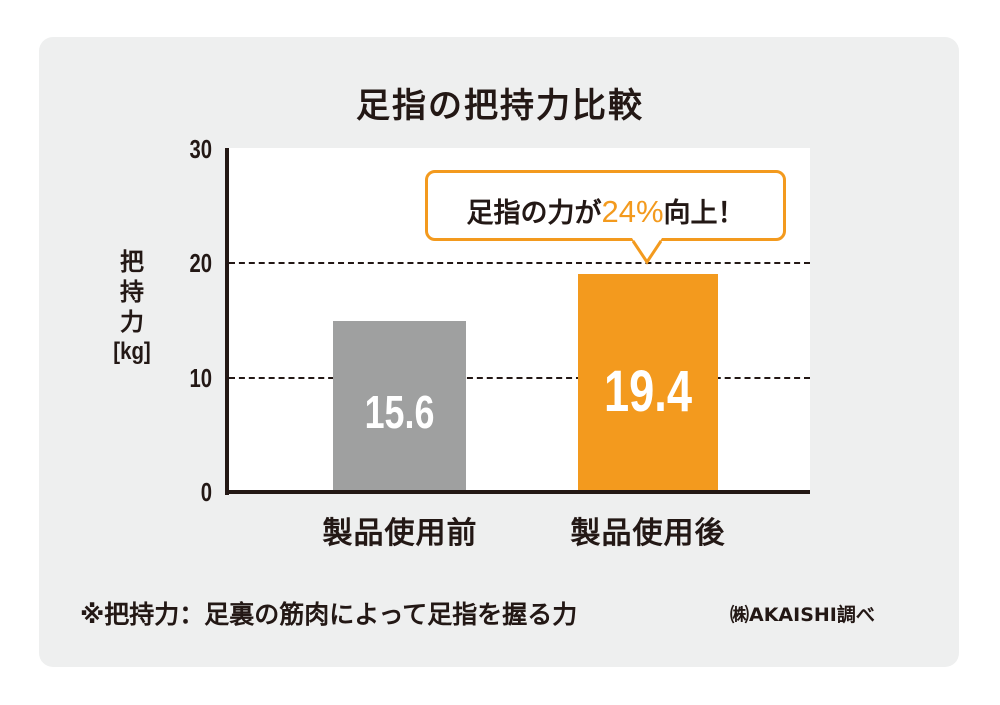 The width and height of the screenshot is (1000, 705). Describe the element at coordinates (200, 263) in the screenshot. I see `y-tick-20: 20` at that location.